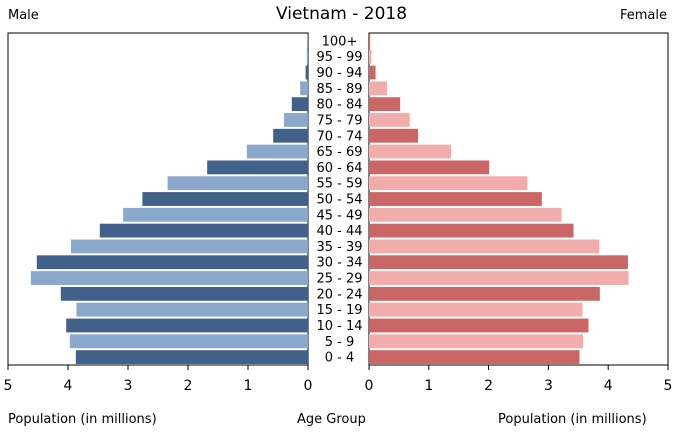 This screenshot has height=435, width=683. I want to click on female-axis-label: Population (in millions), so click(572, 419).